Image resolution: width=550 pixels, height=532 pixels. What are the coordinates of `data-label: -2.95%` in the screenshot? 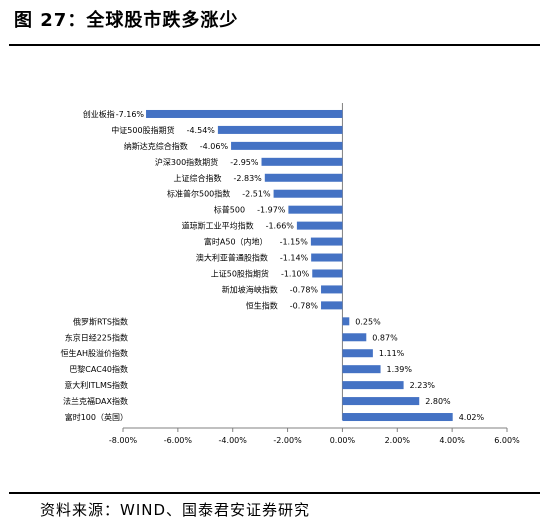 It's located at (244, 162).